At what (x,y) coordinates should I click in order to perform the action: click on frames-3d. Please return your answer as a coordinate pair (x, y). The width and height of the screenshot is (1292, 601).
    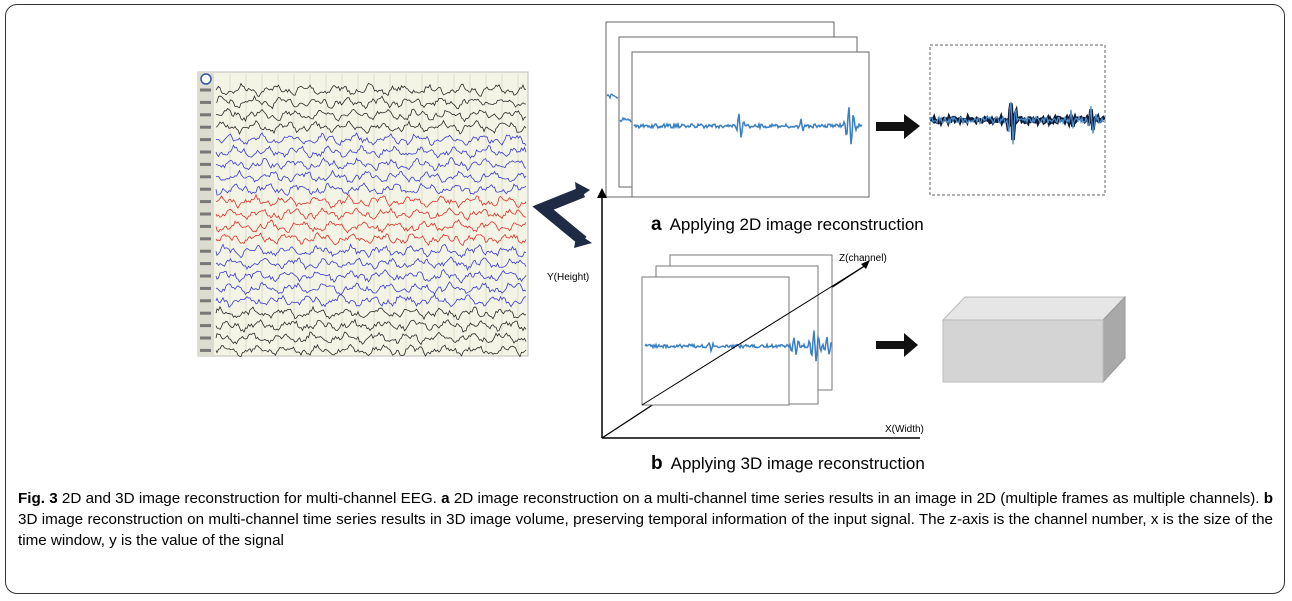
    Looking at the image, I should click on (754, 330).